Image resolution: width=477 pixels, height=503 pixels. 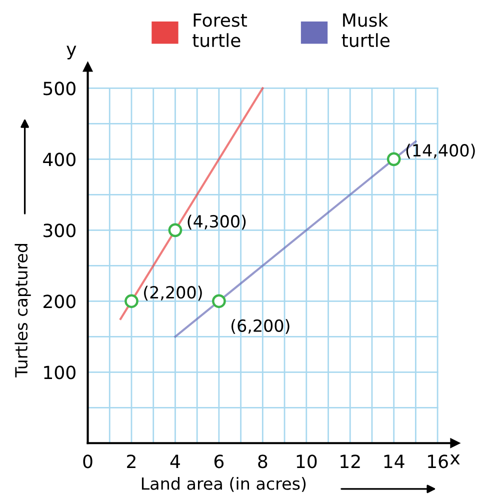 I want to click on annotation: (6,200), so click(x=260, y=326).